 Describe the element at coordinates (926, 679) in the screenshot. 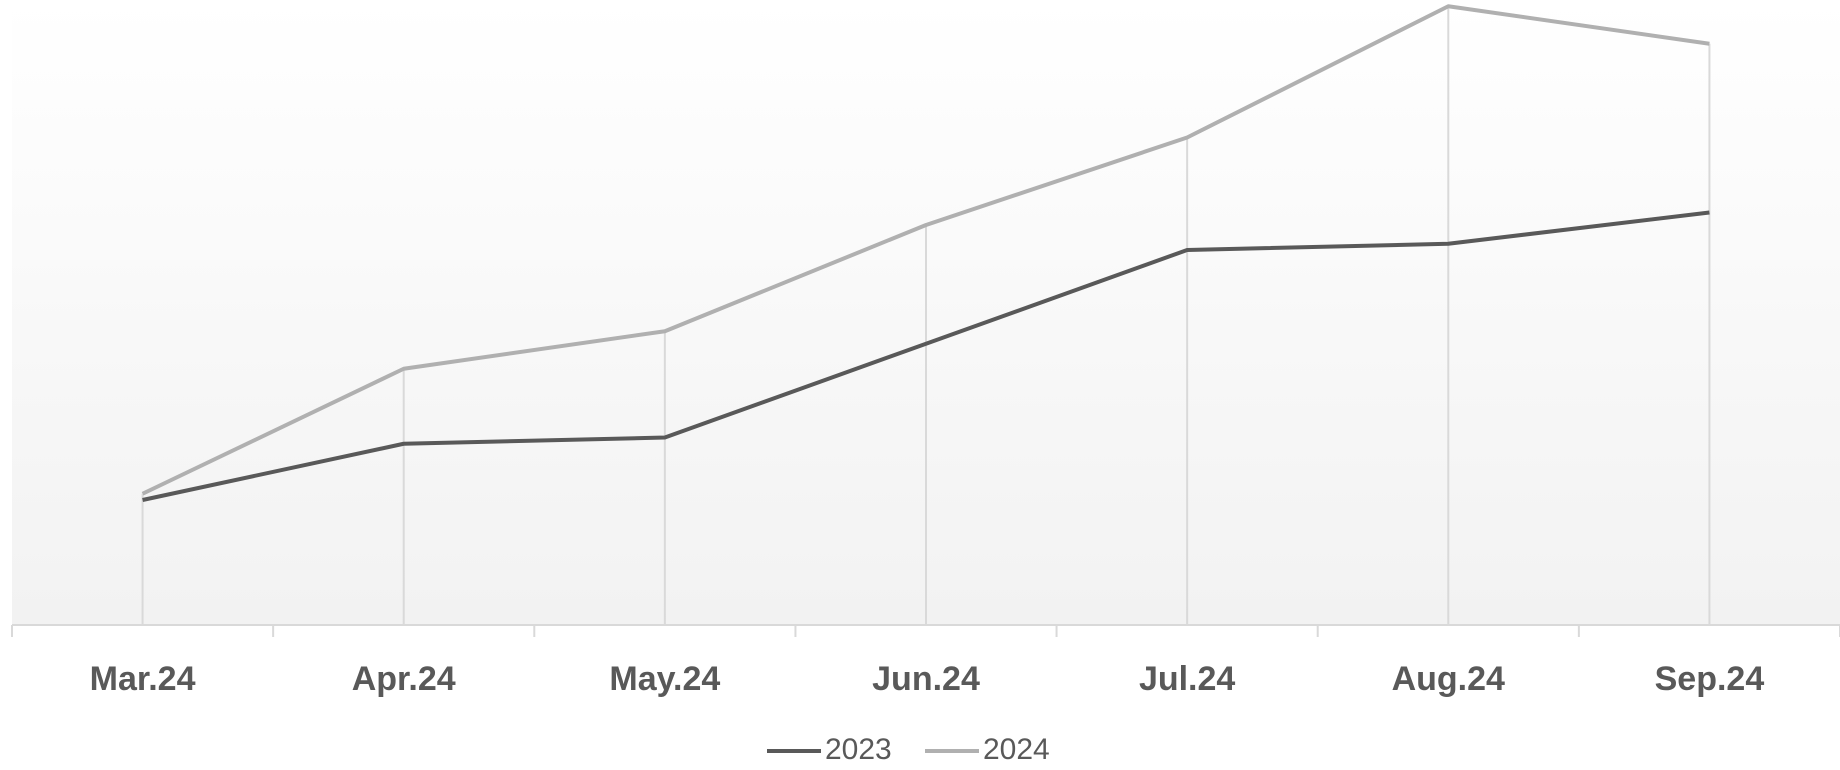

I see `x-tick-label: Jun.24` at that location.